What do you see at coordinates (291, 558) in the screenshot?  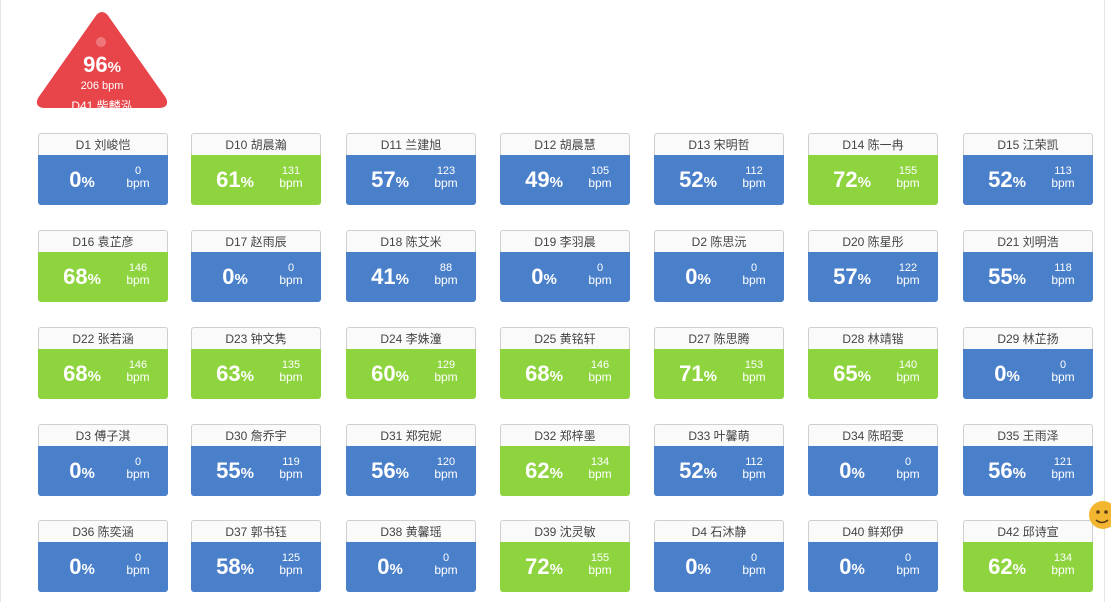 I see `bpm-value: 125` at bounding box center [291, 558].